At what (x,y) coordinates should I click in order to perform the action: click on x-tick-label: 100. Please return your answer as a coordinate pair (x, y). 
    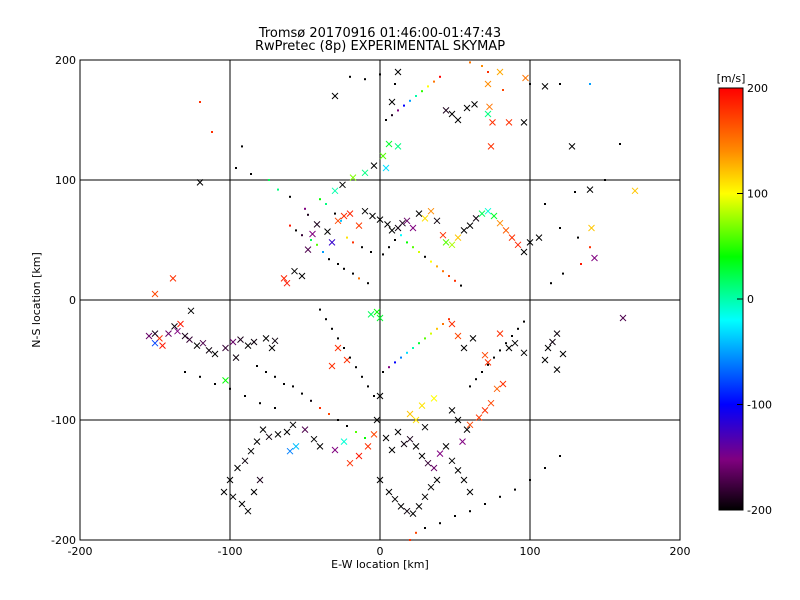
    Looking at the image, I should click on (530, 551).